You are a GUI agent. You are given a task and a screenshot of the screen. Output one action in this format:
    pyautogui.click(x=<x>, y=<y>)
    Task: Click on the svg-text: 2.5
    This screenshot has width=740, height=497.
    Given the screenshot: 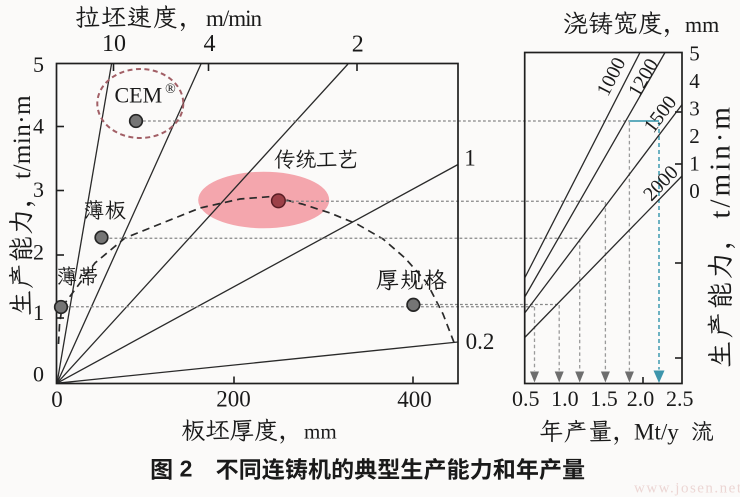 What is the action you would take?
    pyautogui.click(x=680, y=398)
    